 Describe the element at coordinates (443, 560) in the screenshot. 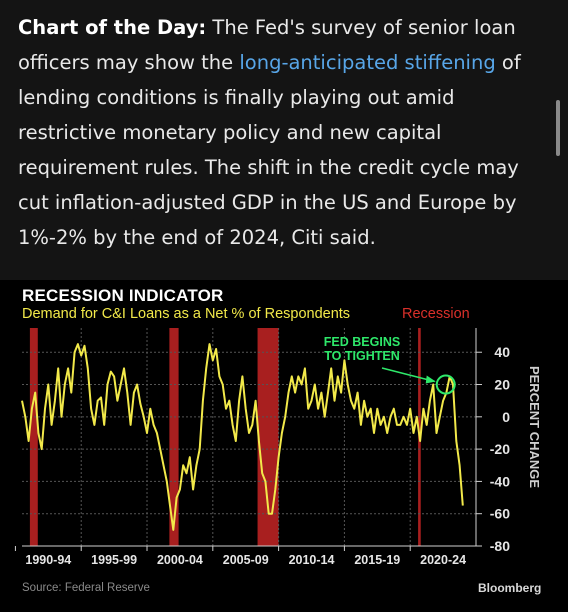

I see `x-tick-label: 2020-24` at that location.